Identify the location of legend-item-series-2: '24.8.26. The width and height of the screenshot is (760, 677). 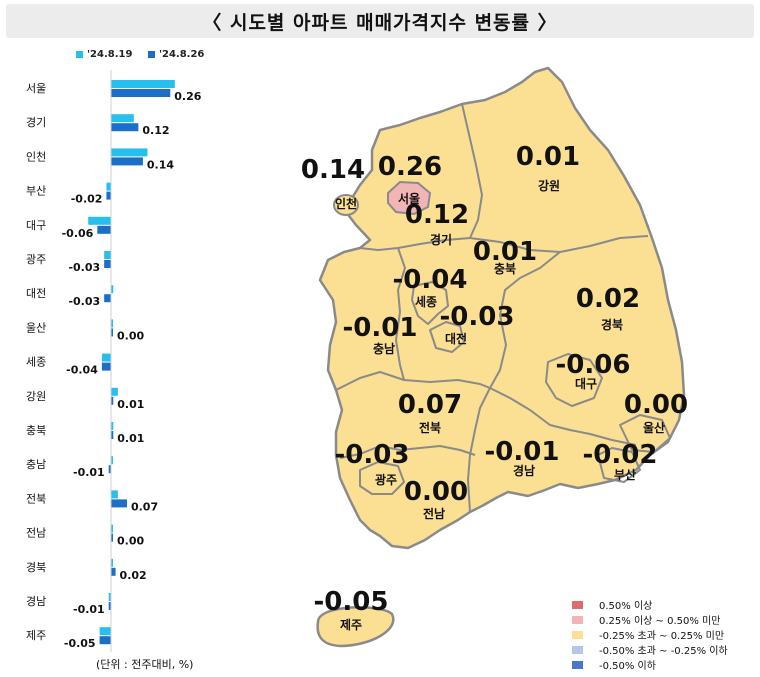
(175, 54).